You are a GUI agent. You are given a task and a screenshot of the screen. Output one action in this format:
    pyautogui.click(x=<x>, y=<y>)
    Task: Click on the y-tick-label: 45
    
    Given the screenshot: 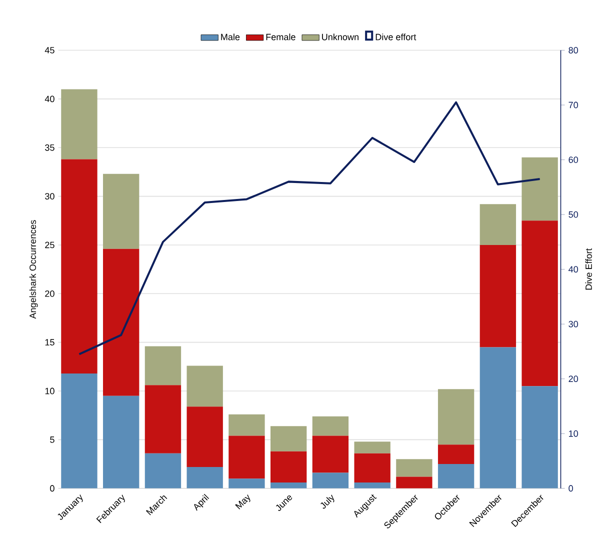 What is the action you would take?
    pyautogui.click(x=49, y=50)
    